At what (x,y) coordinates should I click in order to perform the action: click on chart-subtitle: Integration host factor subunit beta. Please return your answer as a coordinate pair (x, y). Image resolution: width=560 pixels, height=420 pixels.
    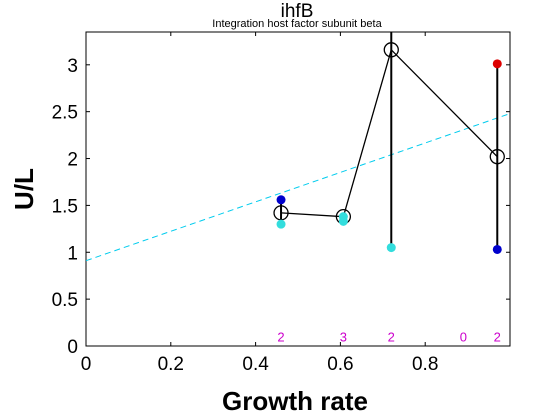
    Looking at the image, I should click on (297, 24).